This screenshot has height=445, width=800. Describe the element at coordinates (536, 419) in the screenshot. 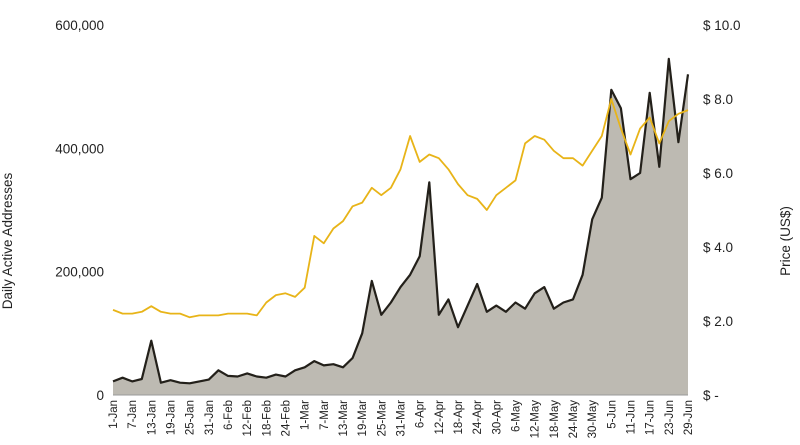

I see `x-tick-label: 12-May` at that location.